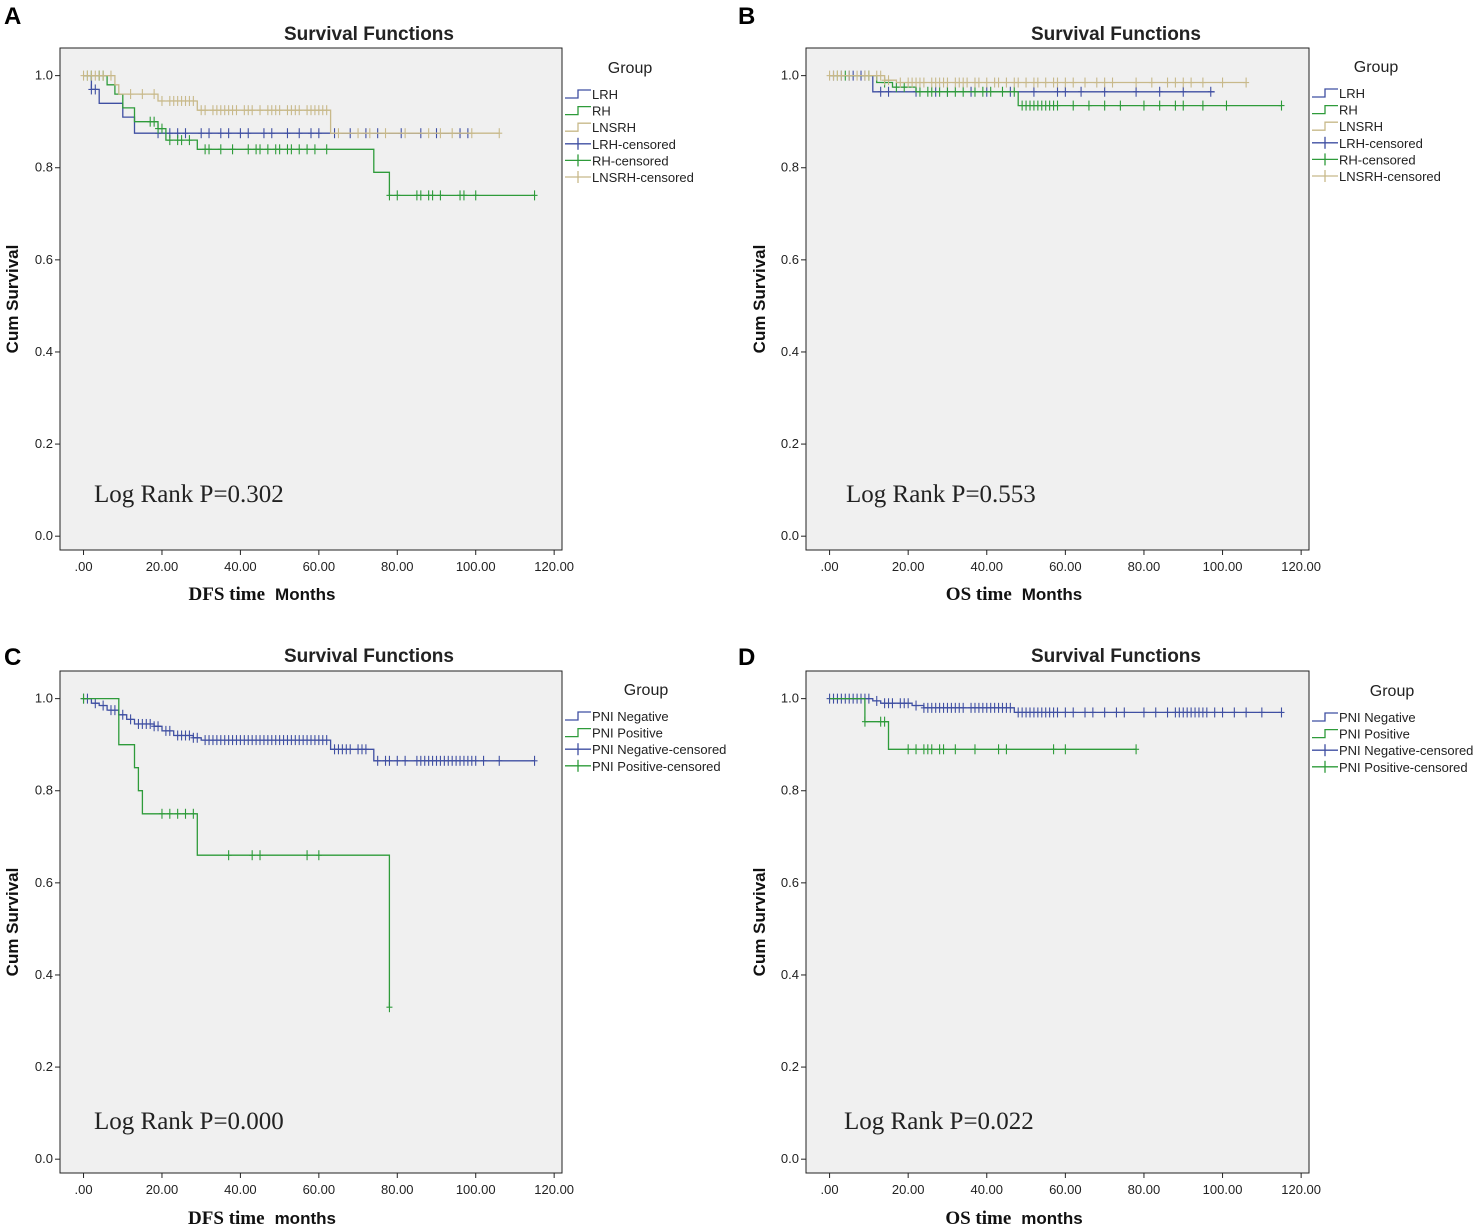 The height and width of the screenshot is (1226, 1477). Describe the element at coordinates (262, 594) in the screenshot. I see `x-axis-label: DFS time Months` at that location.